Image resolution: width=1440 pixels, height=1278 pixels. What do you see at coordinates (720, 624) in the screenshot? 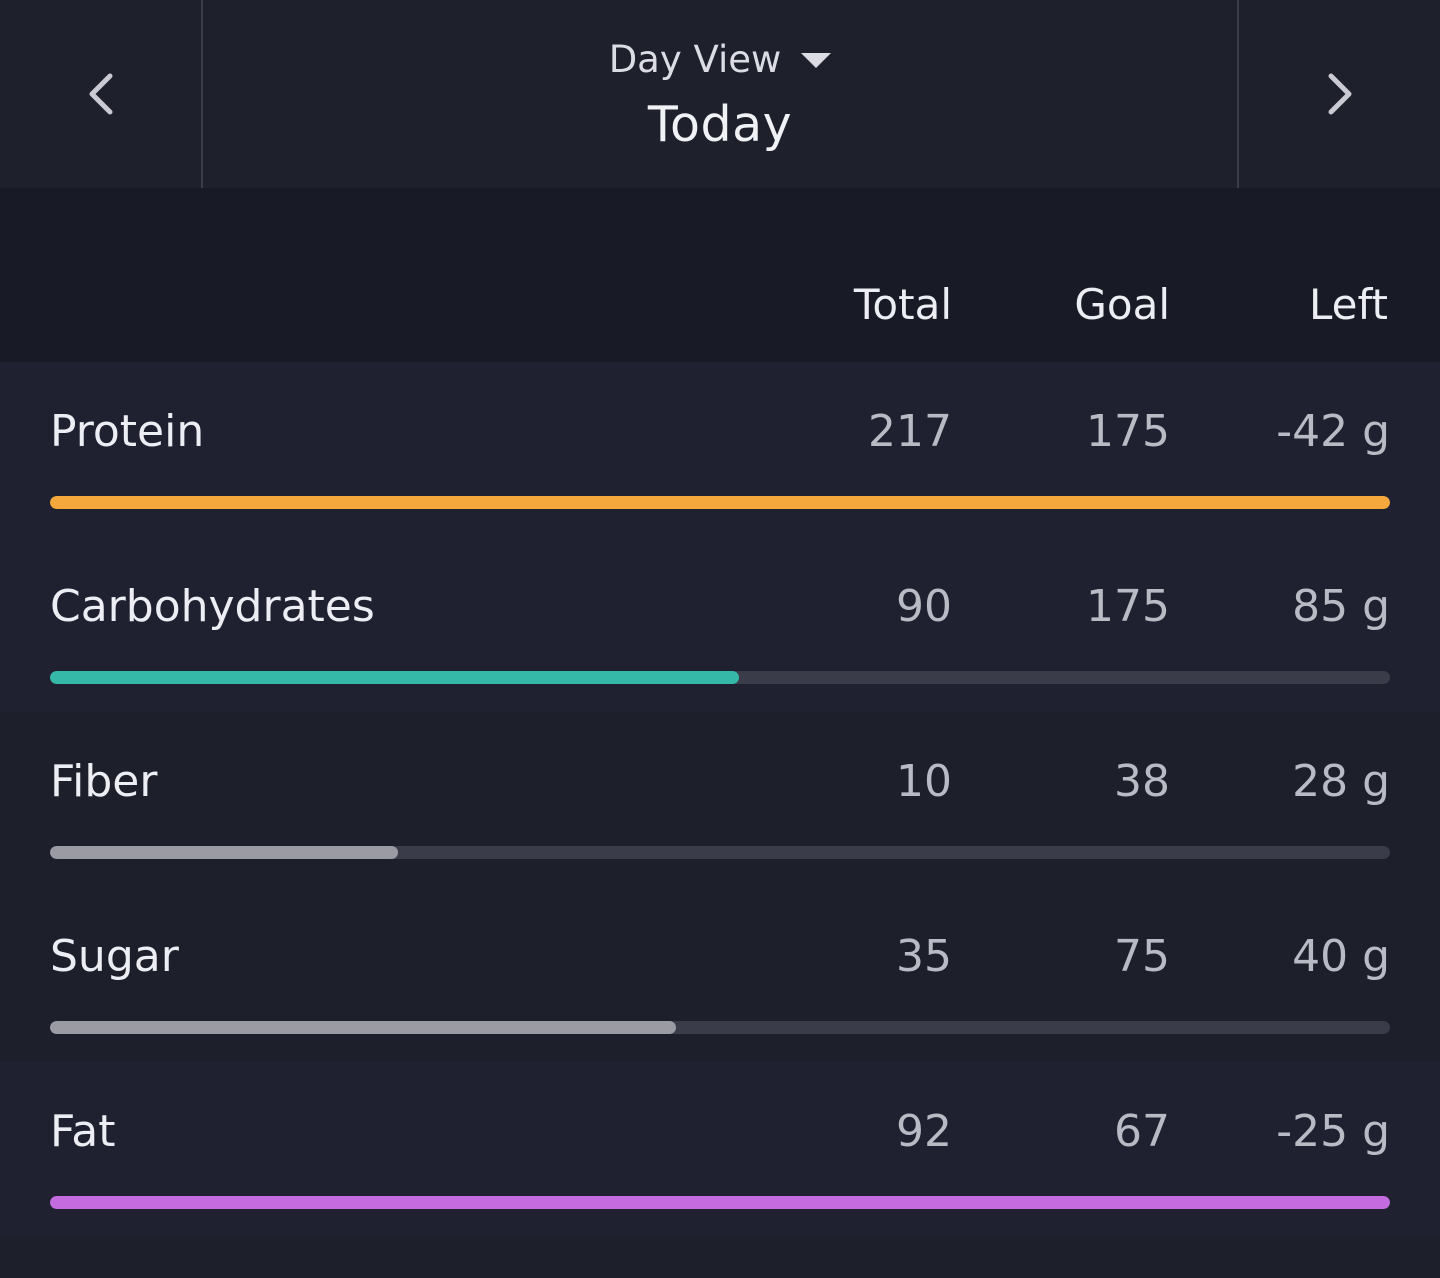
I see `nutrient-row-carbohydrates: Carbohydrates 90 175 85 g` at bounding box center [720, 624].